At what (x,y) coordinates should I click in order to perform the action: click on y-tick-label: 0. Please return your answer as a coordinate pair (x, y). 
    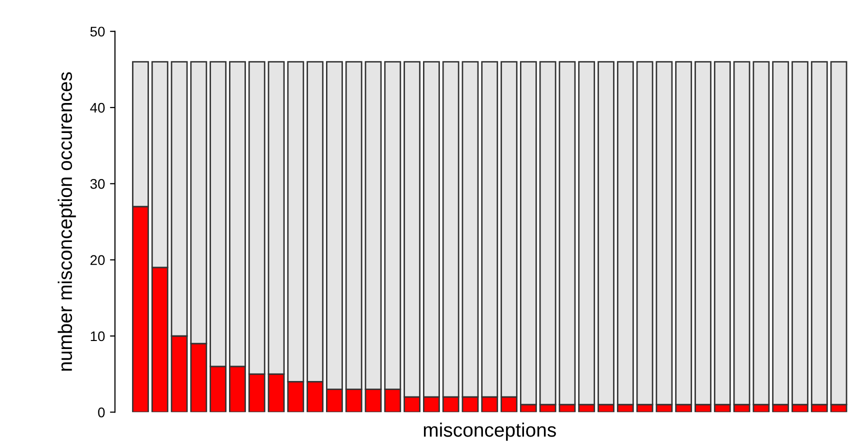
    Looking at the image, I should click on (101, 412).